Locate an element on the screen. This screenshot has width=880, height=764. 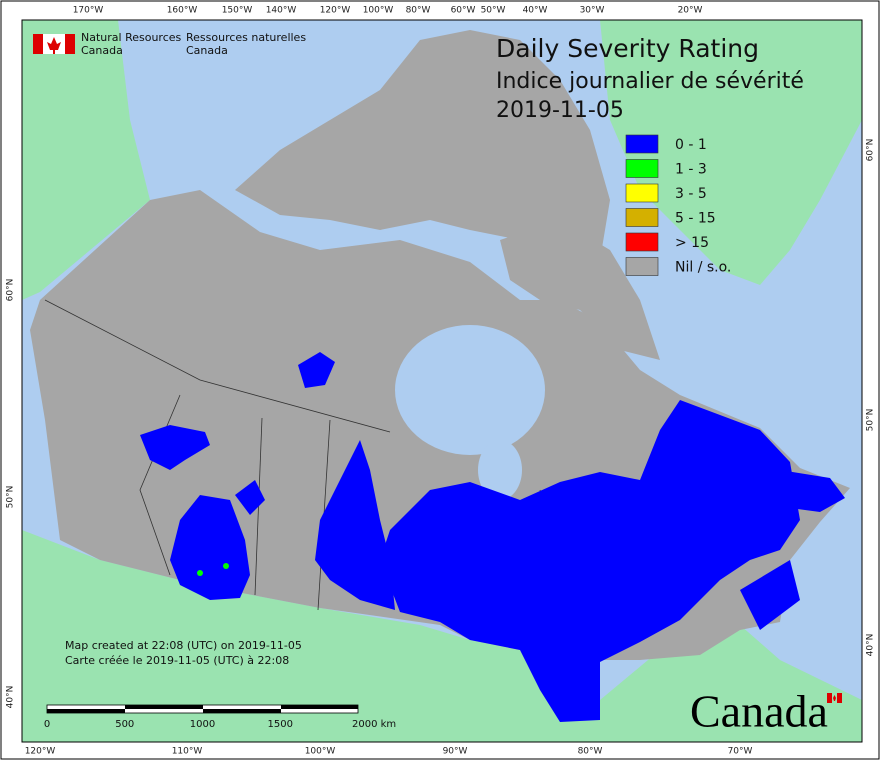
legend: 0 - 1 1 - 3 3 - 5 5 - 15 > 15 Nil / s.o. is located at coordinates (678, 205).